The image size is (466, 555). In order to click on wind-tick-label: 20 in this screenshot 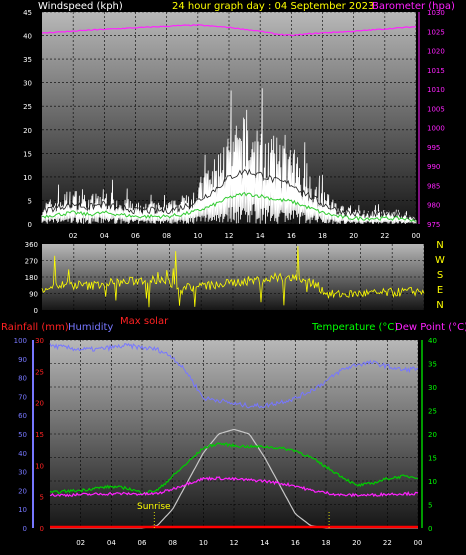, I will do `click(27, 131)`.